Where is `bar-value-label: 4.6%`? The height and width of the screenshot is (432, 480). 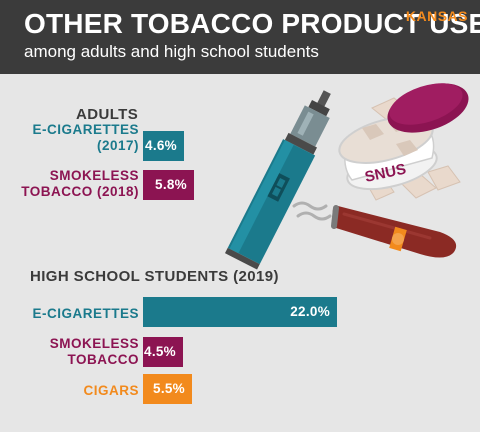
bar-value-label: 4.6% is located at coordinates (161, 145).